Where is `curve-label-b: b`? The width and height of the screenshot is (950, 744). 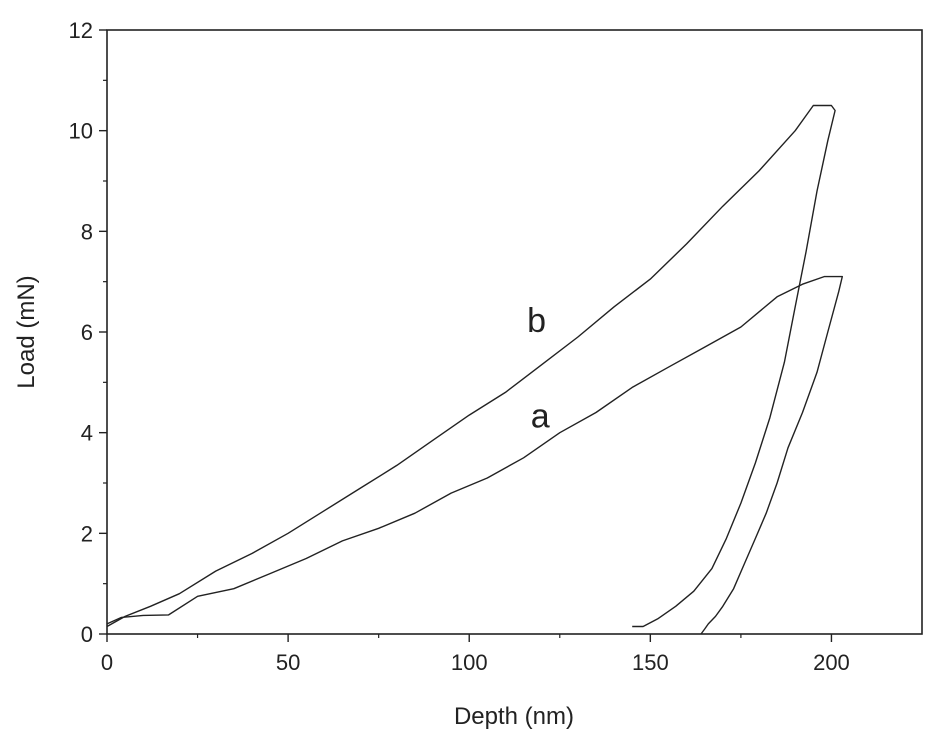 curve-label-b: b is located at coordinates (536, 321).